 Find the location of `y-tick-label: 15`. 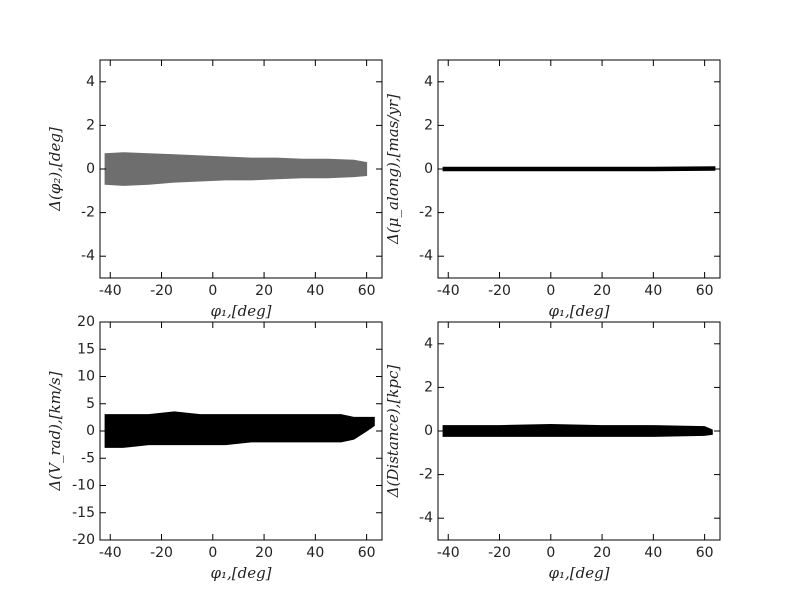

y-tick-label: 15 is located at coordinates (86, 349).